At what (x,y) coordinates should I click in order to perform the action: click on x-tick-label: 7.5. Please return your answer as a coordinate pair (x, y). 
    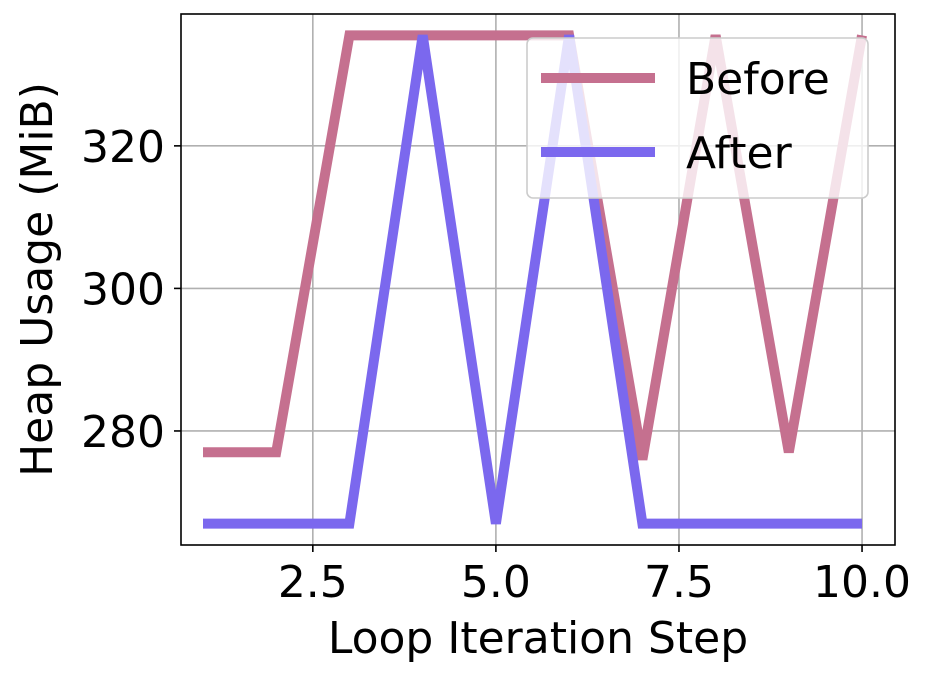
    Looking at the image, I should click on (679, 582).